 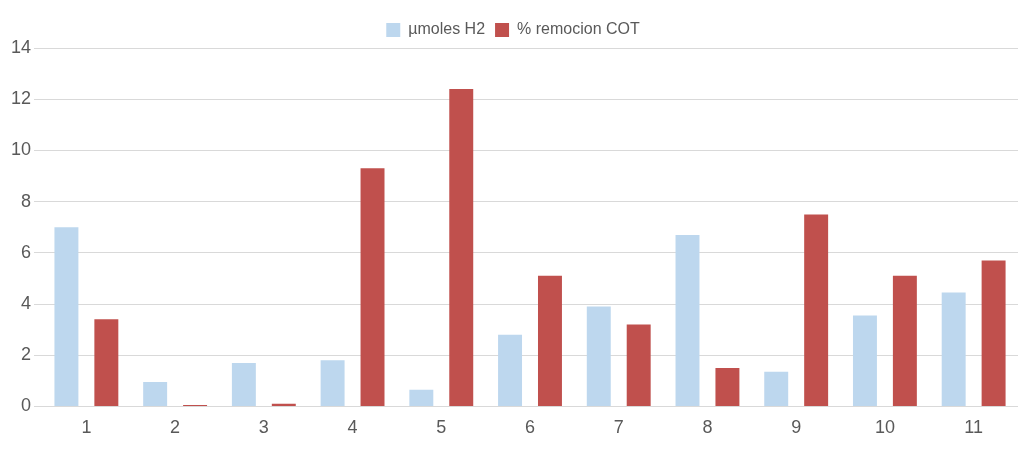 What do you see at coordinates (26, 354) in the screenshot?
I see `y-tick-label: 2` at bounding box center [26, 354].